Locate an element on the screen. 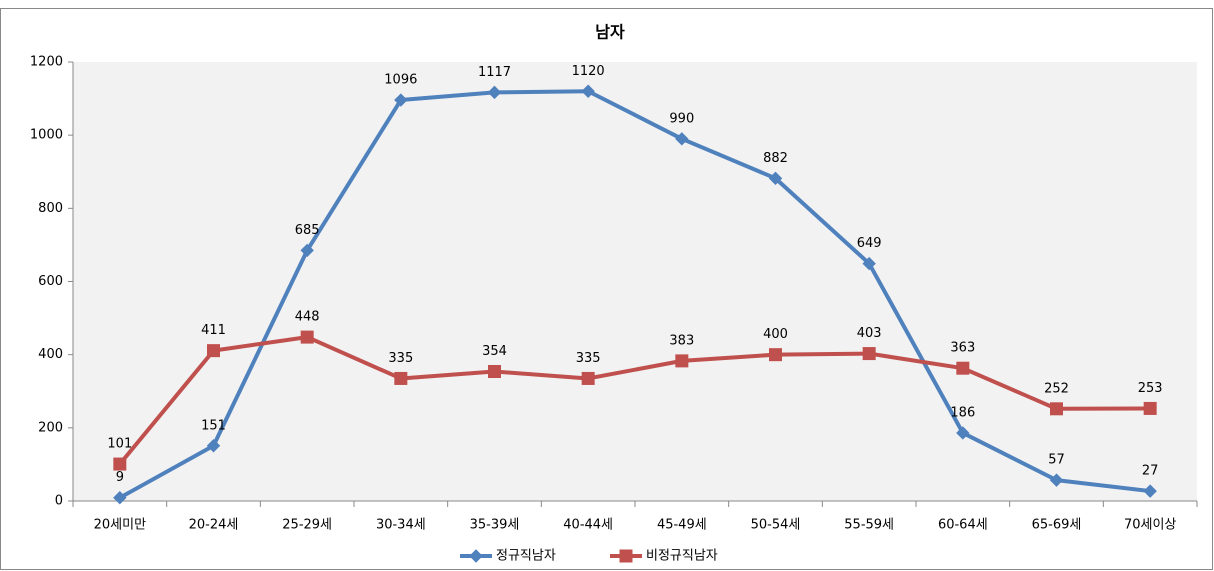  y-tick-label: 200 is located at coordinates (50, 427).